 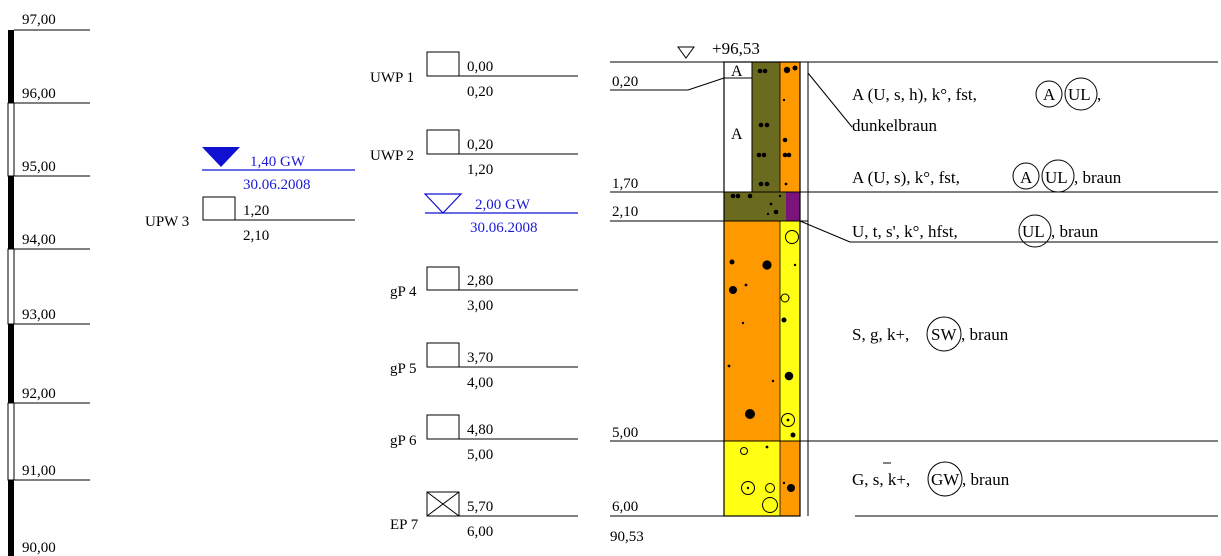 I want to click on scale-label: 94,00, so click(x=39, y=240).